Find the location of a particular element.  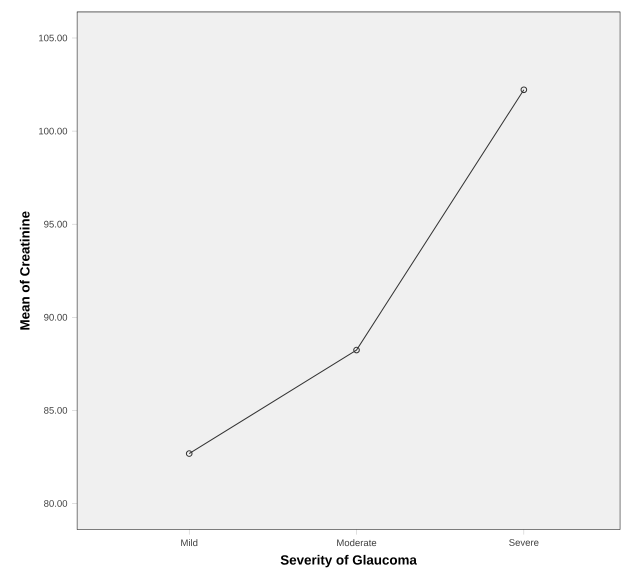

y-tick-label: 95.00 is located at coordinates (56, 224).